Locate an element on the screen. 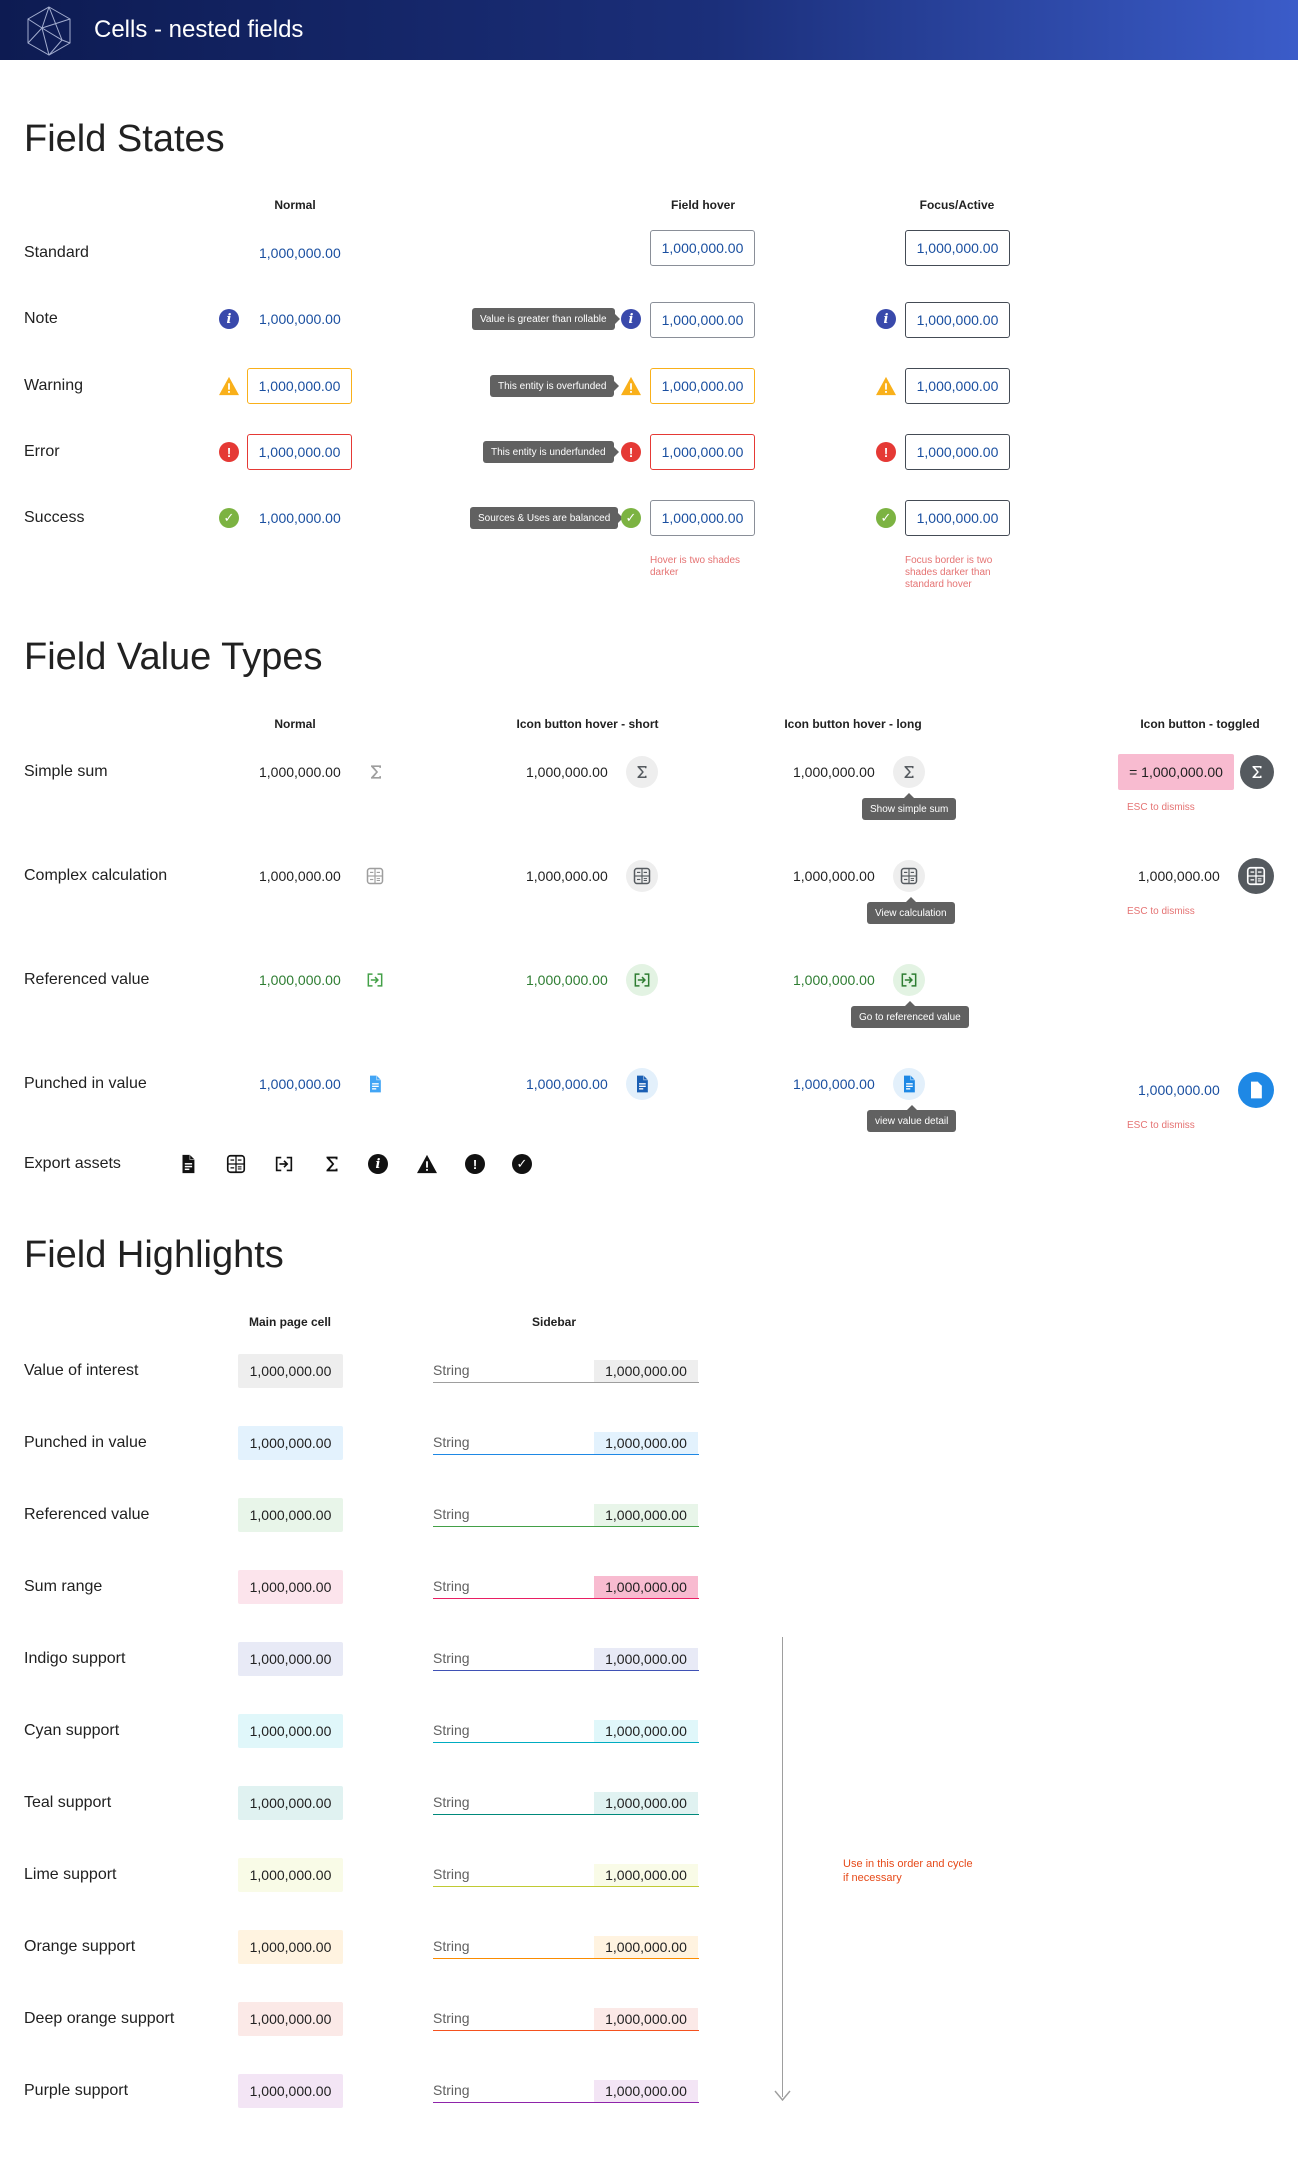  highlight-row-label: Deep orange support is located at coordinates (99, 2018).